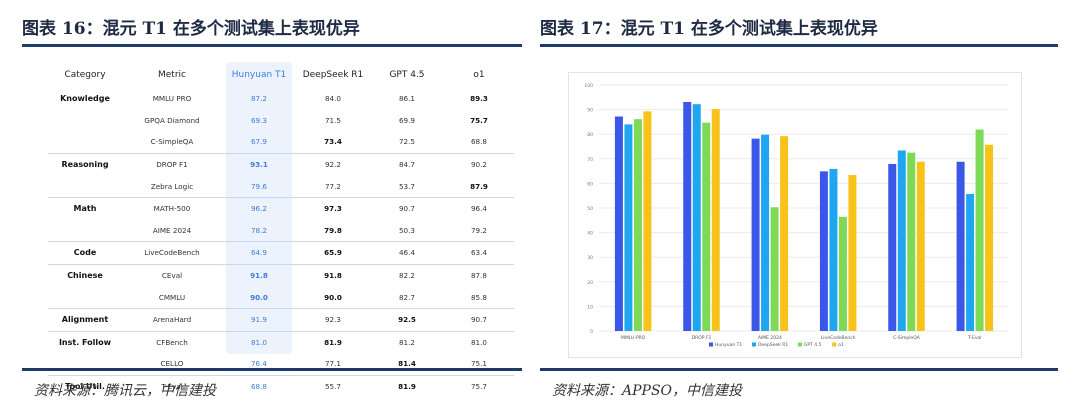 The height and width of the screenshot is (417, 1080). I want to click on y-tick-label: 20, so click(590, 283).